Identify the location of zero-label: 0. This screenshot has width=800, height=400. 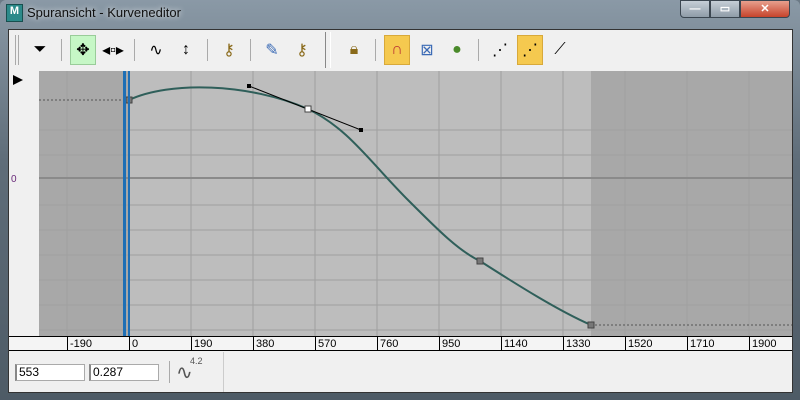
(14, 179).